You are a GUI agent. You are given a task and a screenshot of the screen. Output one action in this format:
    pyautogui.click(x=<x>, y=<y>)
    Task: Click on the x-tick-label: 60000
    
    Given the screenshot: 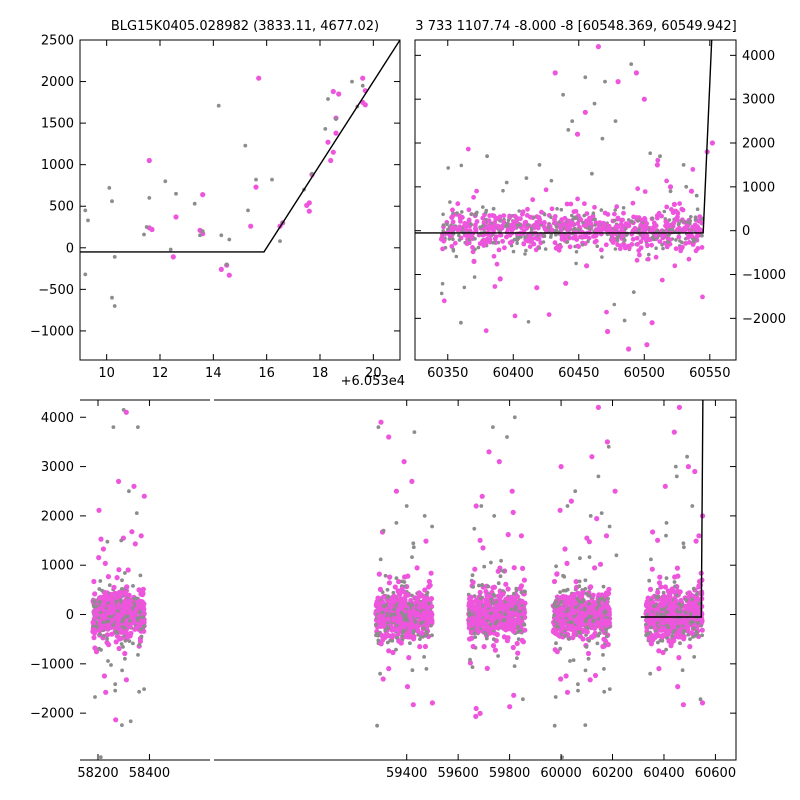 What is the action you would take?
    pyautogui.click(x=560, y=773)
    